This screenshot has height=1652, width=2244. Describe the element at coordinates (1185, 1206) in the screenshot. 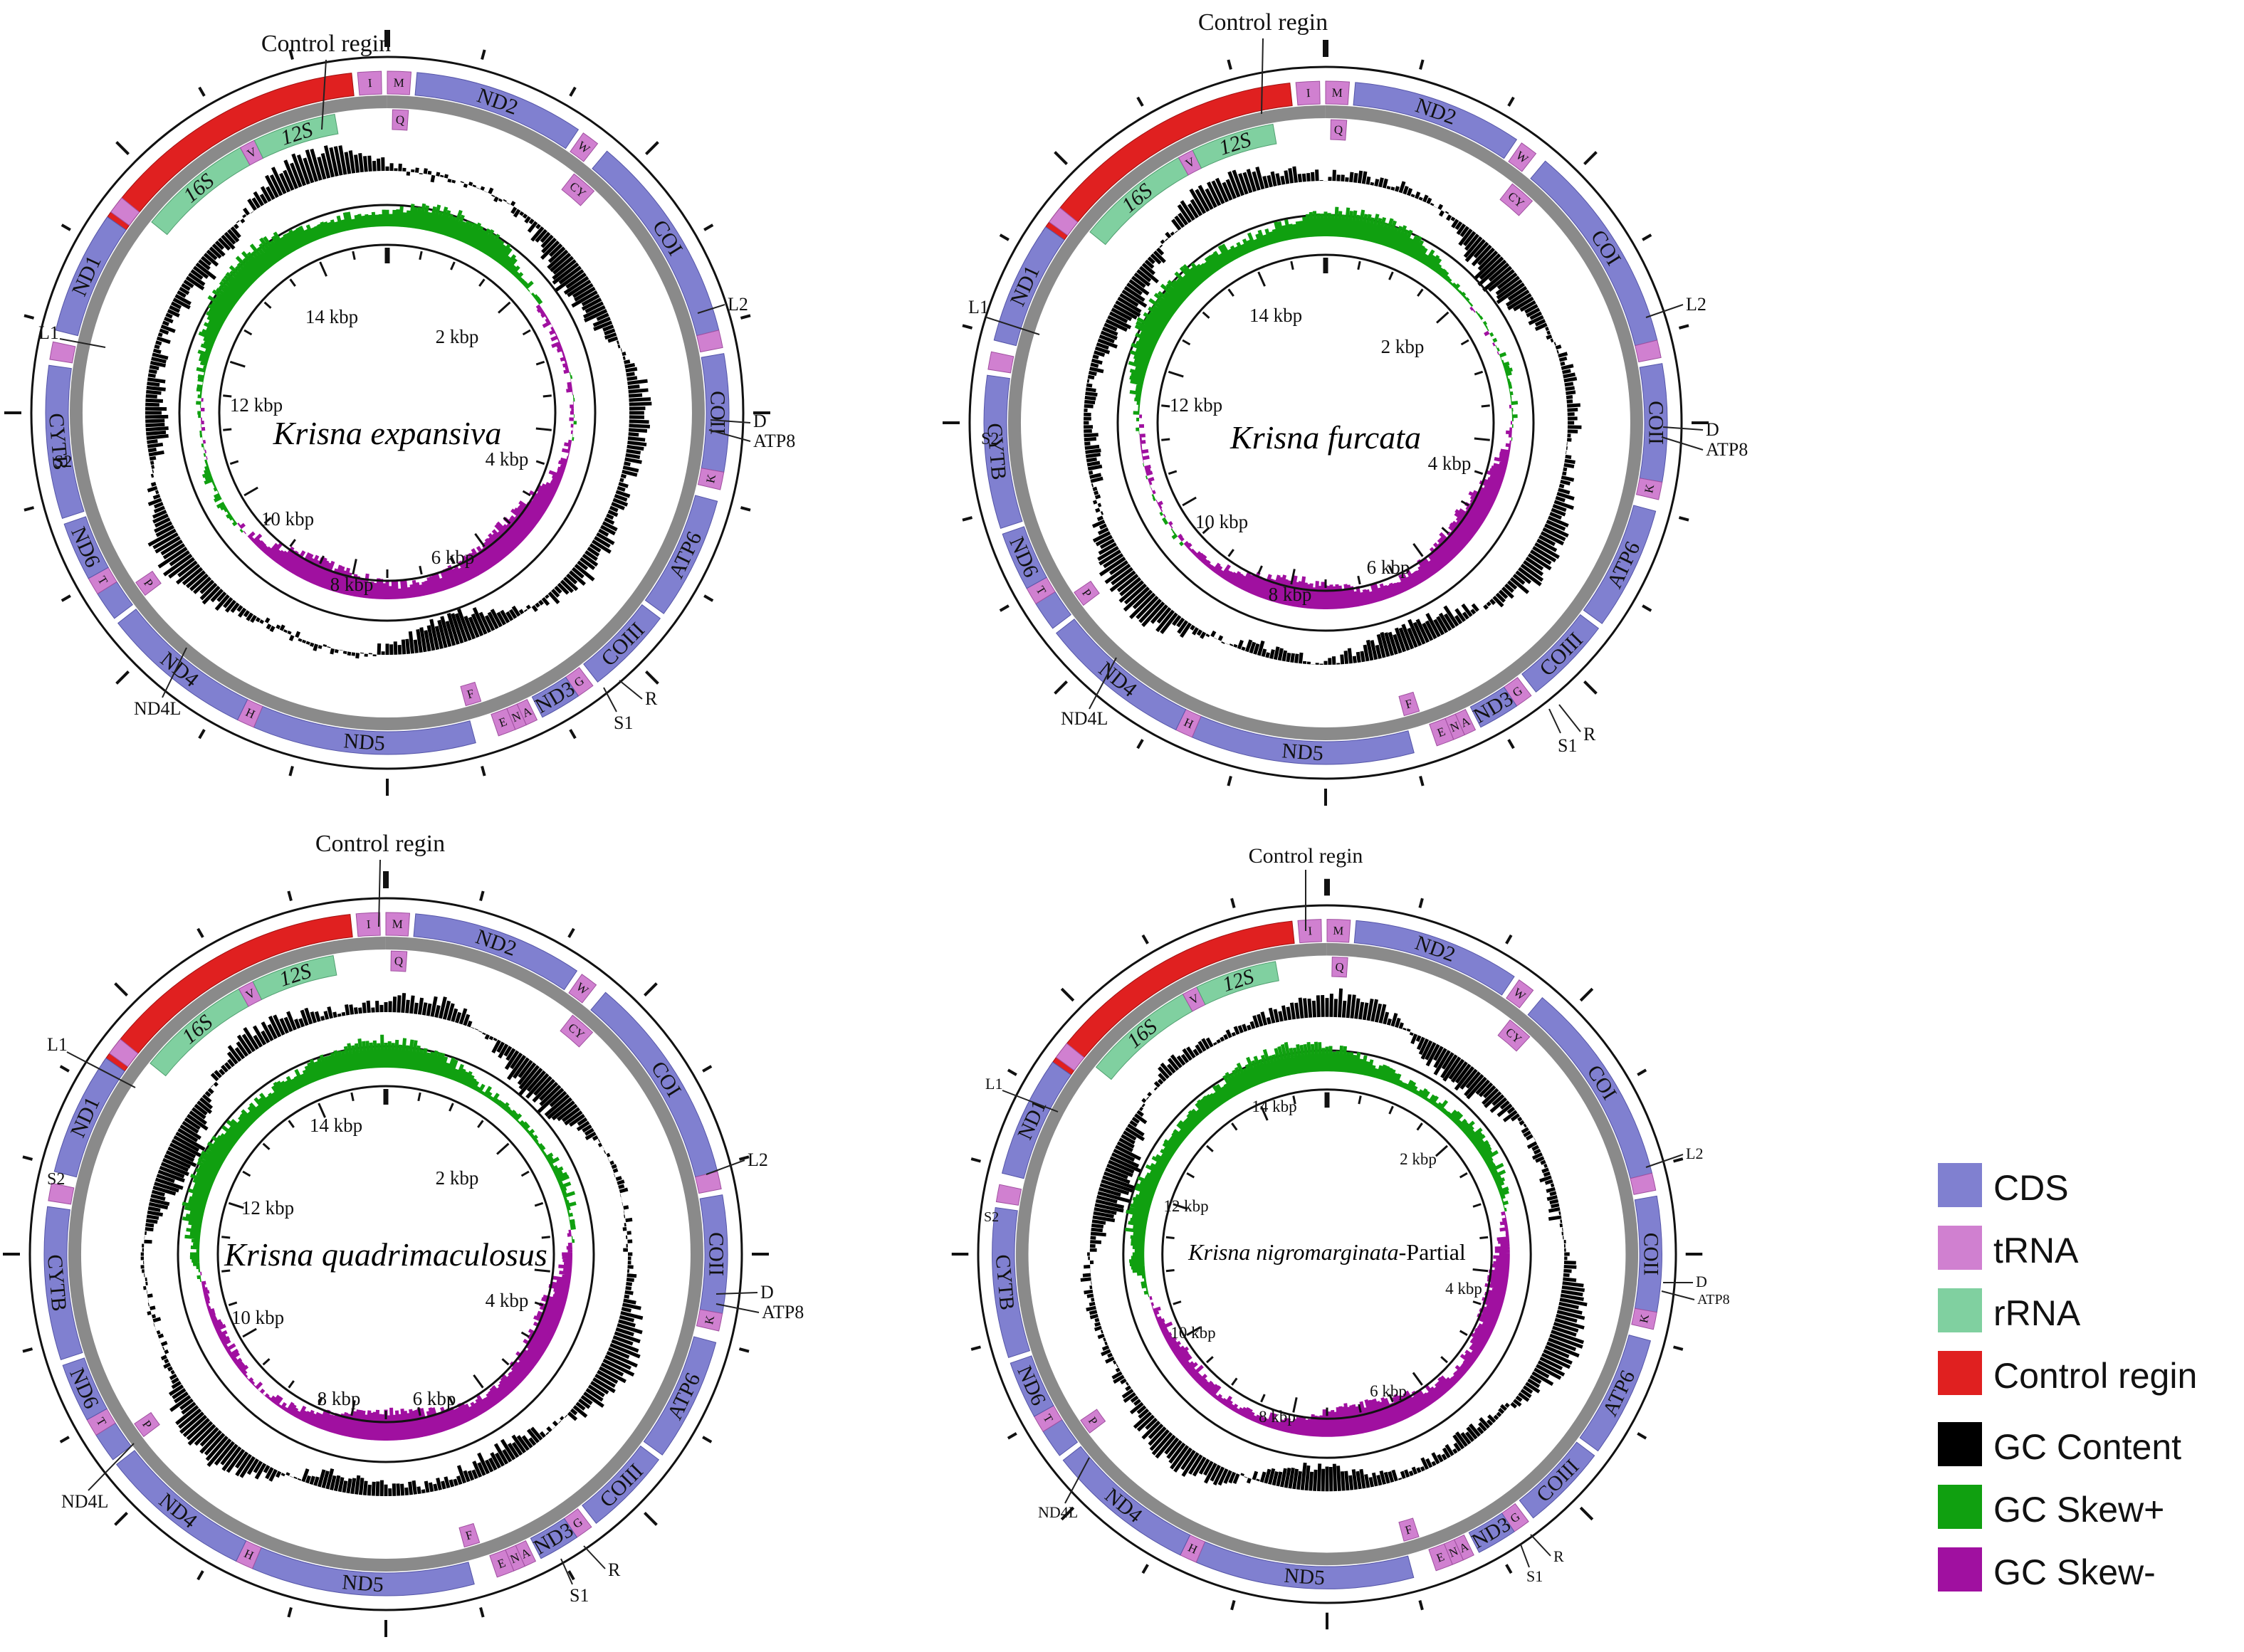

I see `kbp-12: 12 kbp` at that location.